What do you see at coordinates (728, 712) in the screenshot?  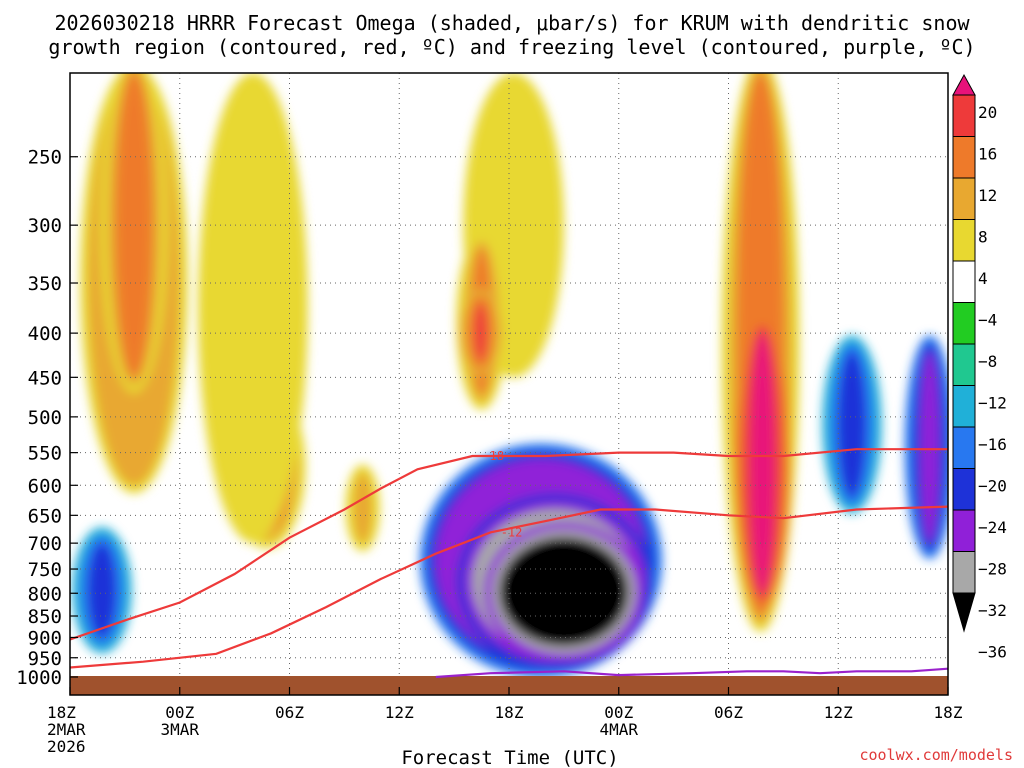 I see `x-tick-label-6-0: 06Z` at bounding box center [728, 712].